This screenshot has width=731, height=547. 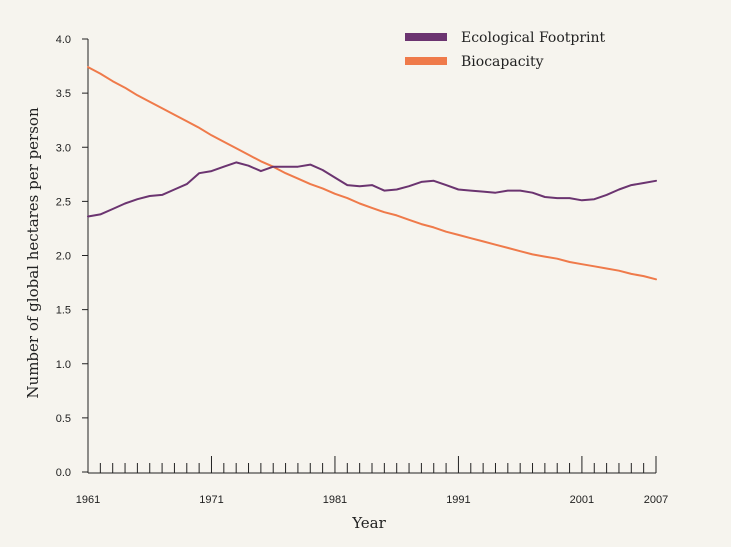 What do you see at coordinates (63, 148) in the screenshot?
I see `y-tick-label: 3.0` at bounding box center [63, 148].